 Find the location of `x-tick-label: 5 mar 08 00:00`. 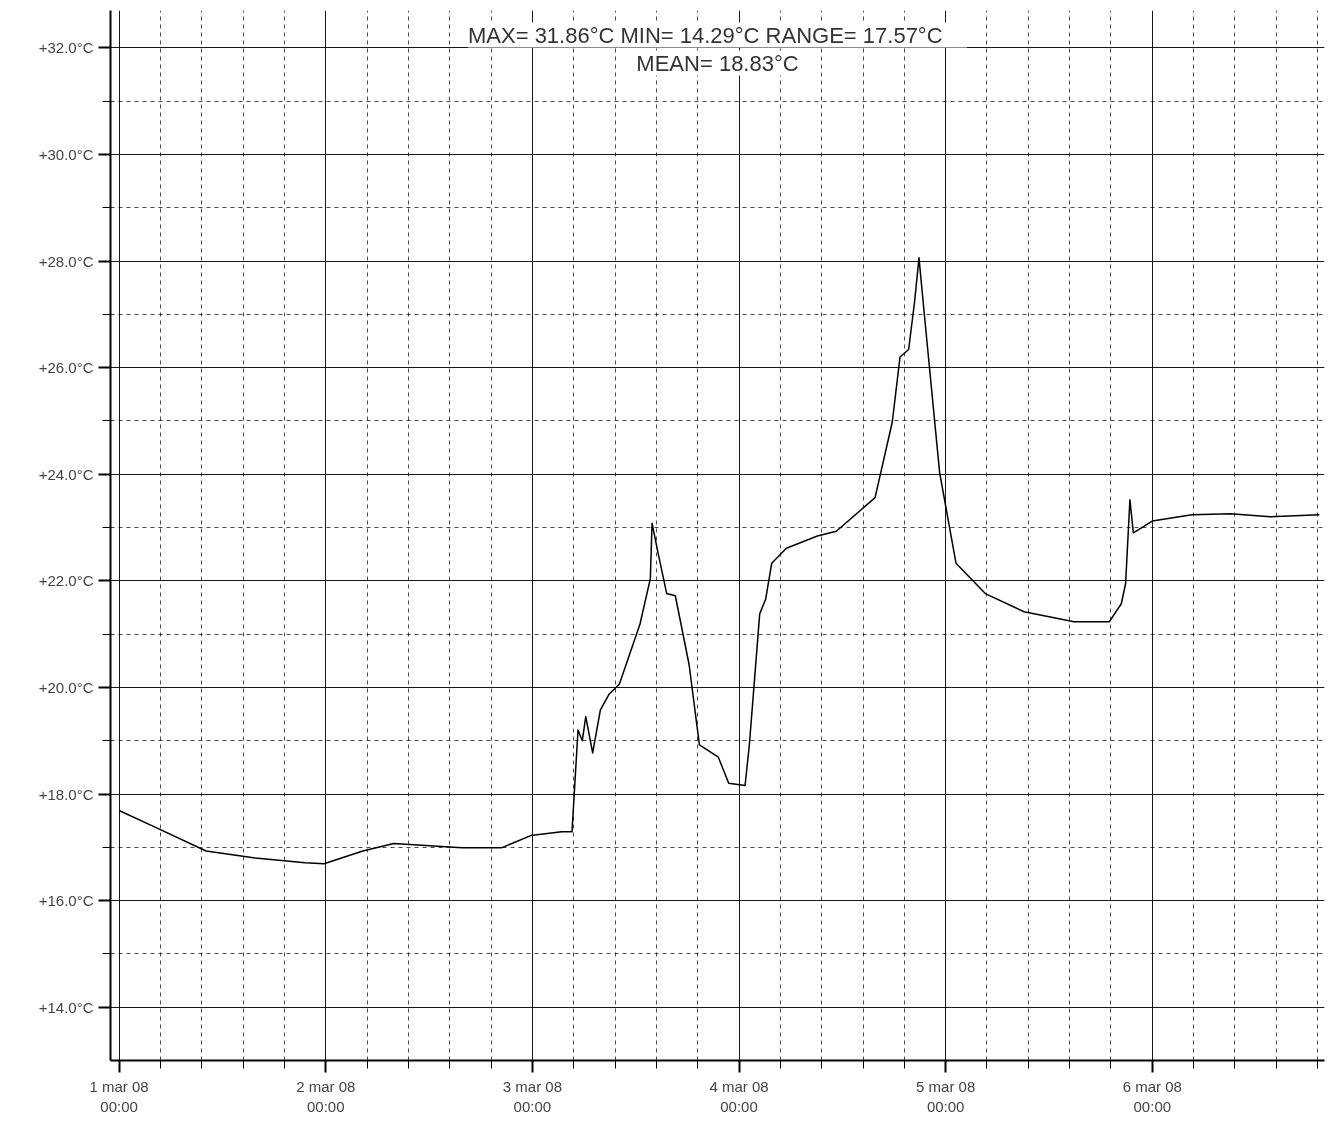

x-tick-label: 5 mar 08 00:00 is located at coordinates (946, 1096).